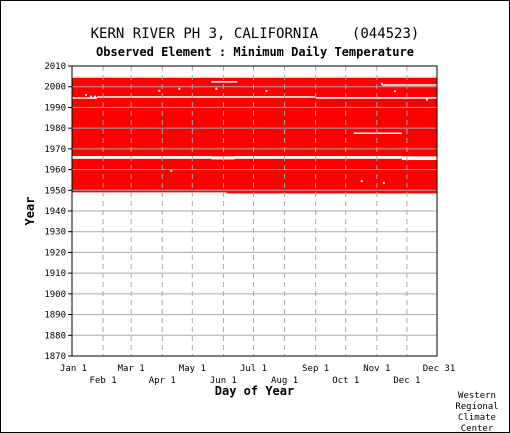 The height and width of the screenshot is (433, 510). Describe the element at coordinates (477, 428) in the screenshot. I see `credit-line-4: Center` at that location.